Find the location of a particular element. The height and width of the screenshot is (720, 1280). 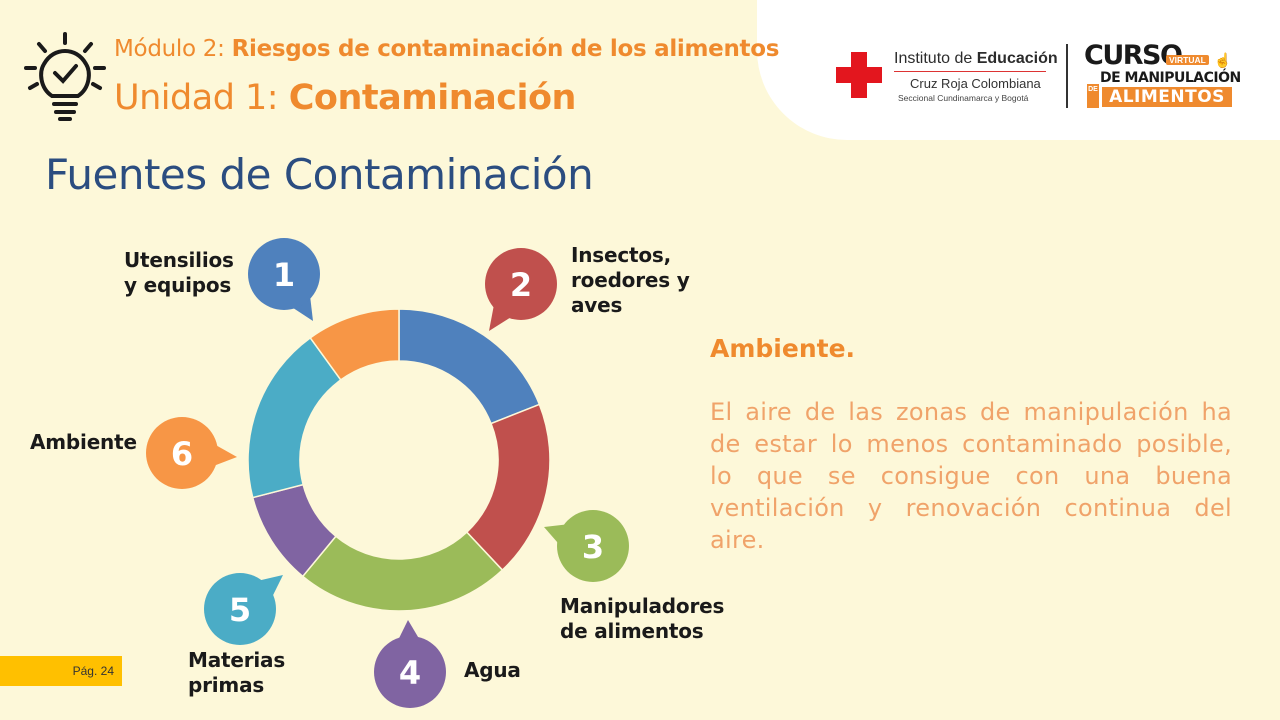

institute-divider is located at coordinates (970, 71).